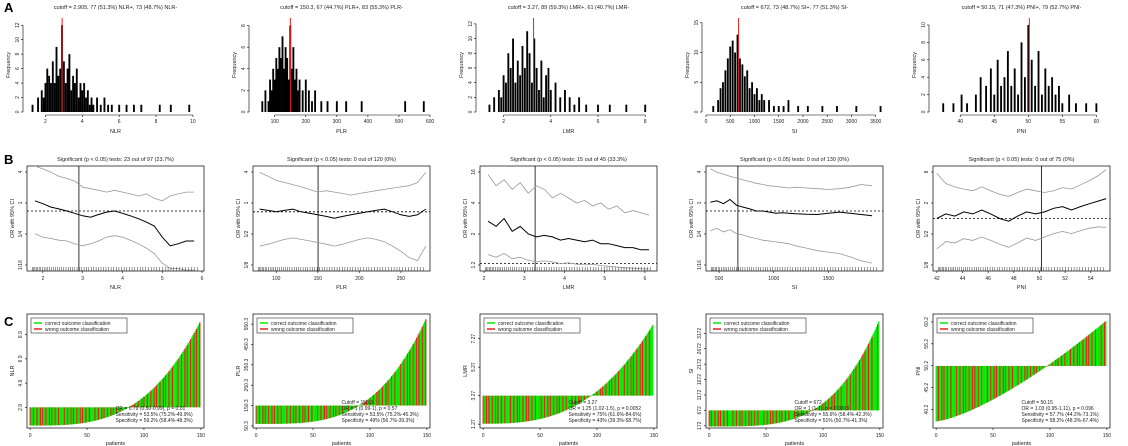 This screenshot has width=1128, height=446. I want to click on y-tick-label: 3172, so click(700, 333).